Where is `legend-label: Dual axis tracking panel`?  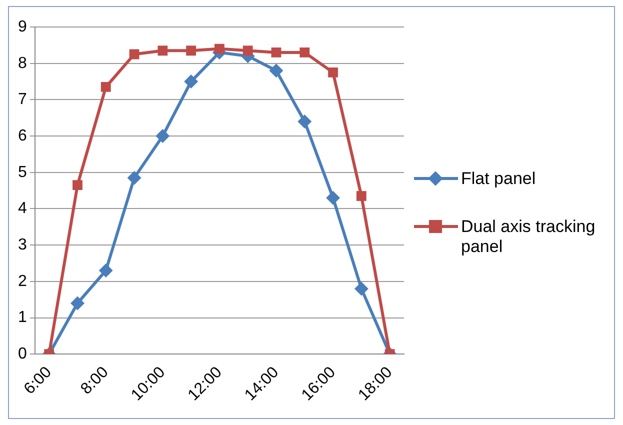 legend-label: Dual axis tracking panel is located at coordinates (528, 236).